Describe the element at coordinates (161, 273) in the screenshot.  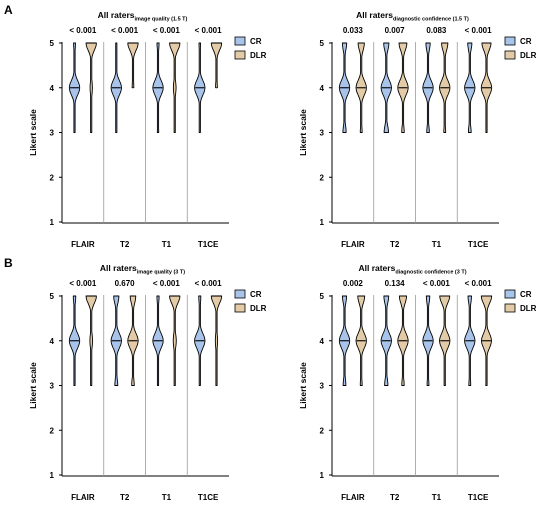
I see `chart-title-subscript: image quality (3 T)` at that location.